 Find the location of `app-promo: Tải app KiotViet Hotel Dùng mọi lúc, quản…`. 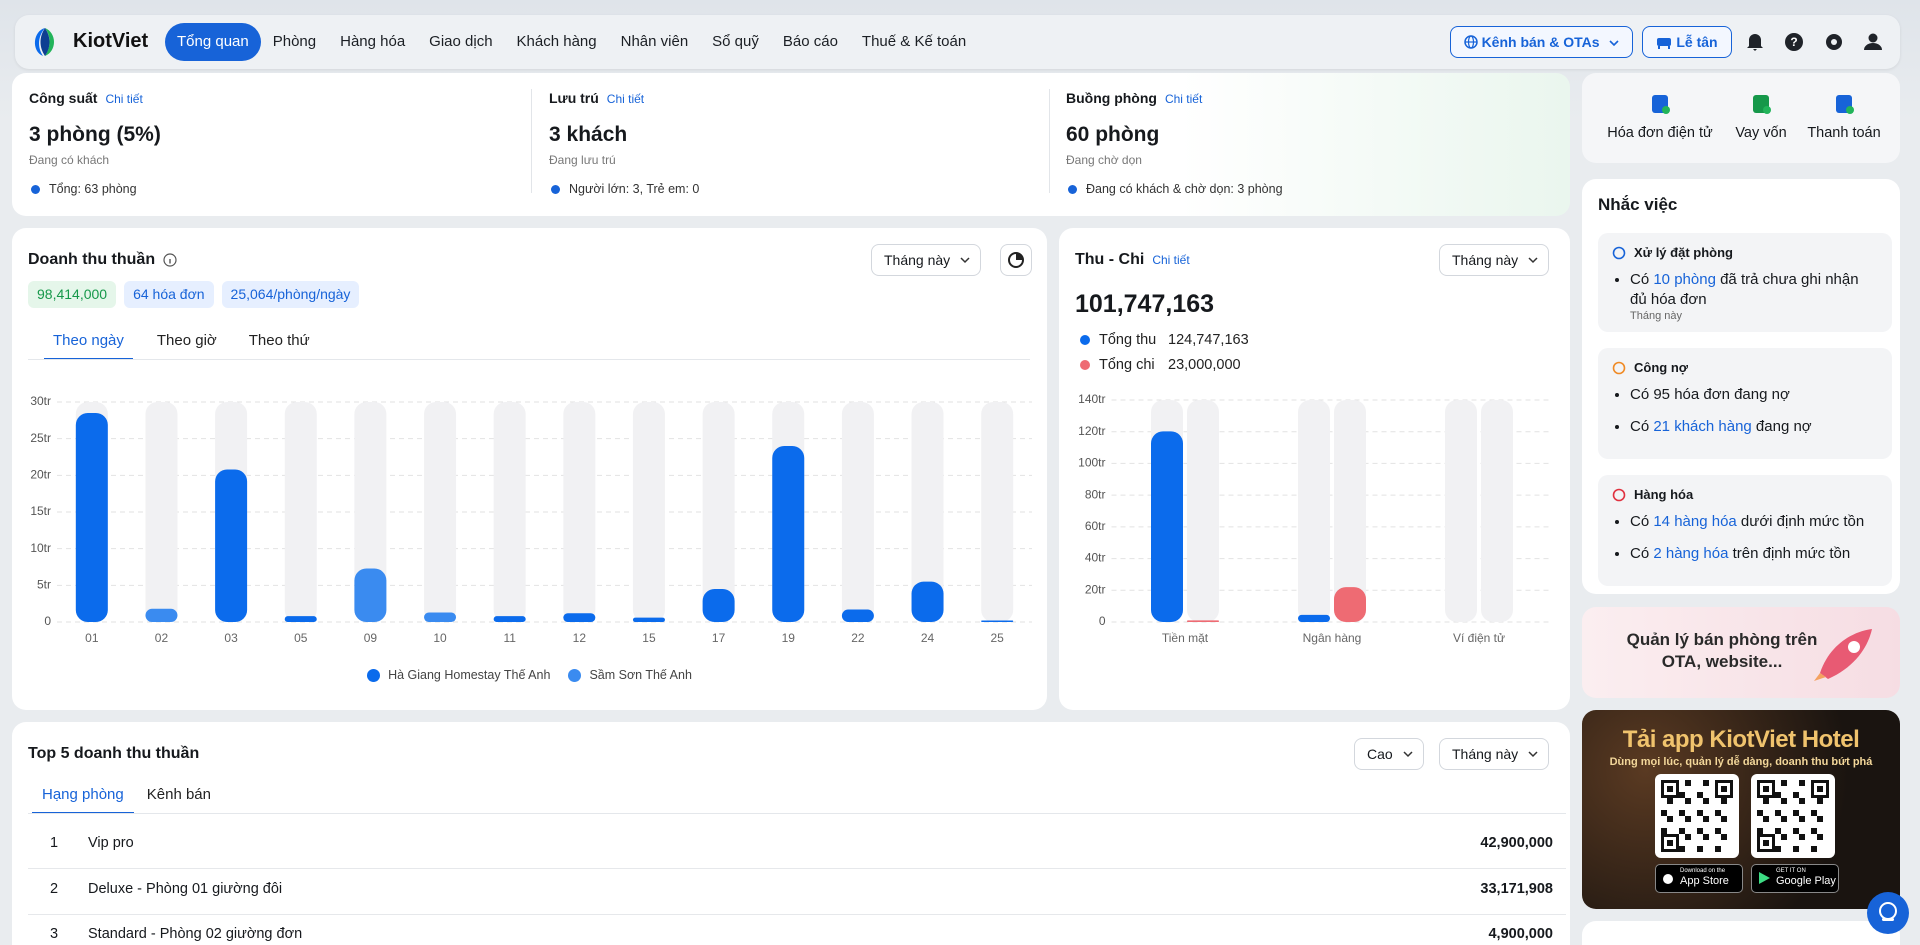

app-promo: Tải app KiotViet Hotel Dùng mọi lúc, quản… is located at coordinates (1741, 809).